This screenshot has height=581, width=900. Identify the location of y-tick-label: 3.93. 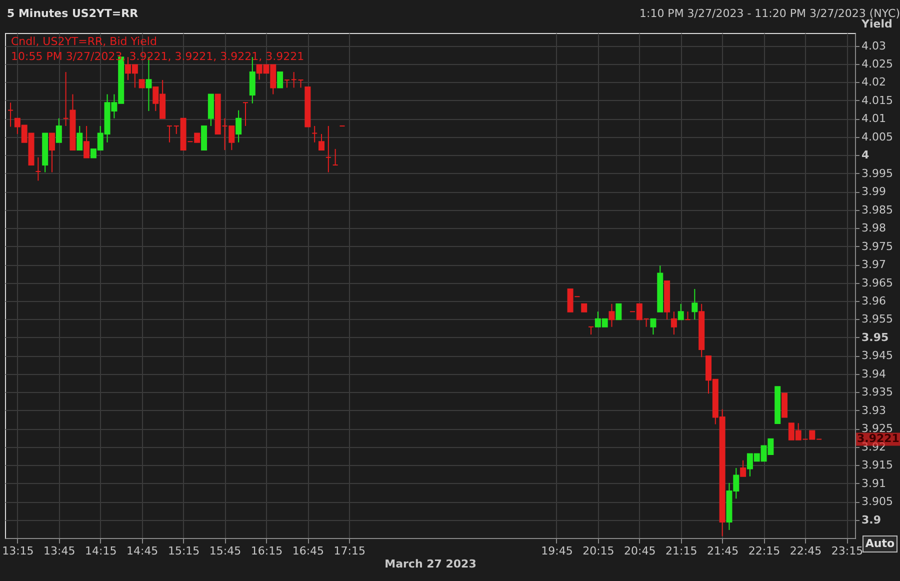
(874, 410).